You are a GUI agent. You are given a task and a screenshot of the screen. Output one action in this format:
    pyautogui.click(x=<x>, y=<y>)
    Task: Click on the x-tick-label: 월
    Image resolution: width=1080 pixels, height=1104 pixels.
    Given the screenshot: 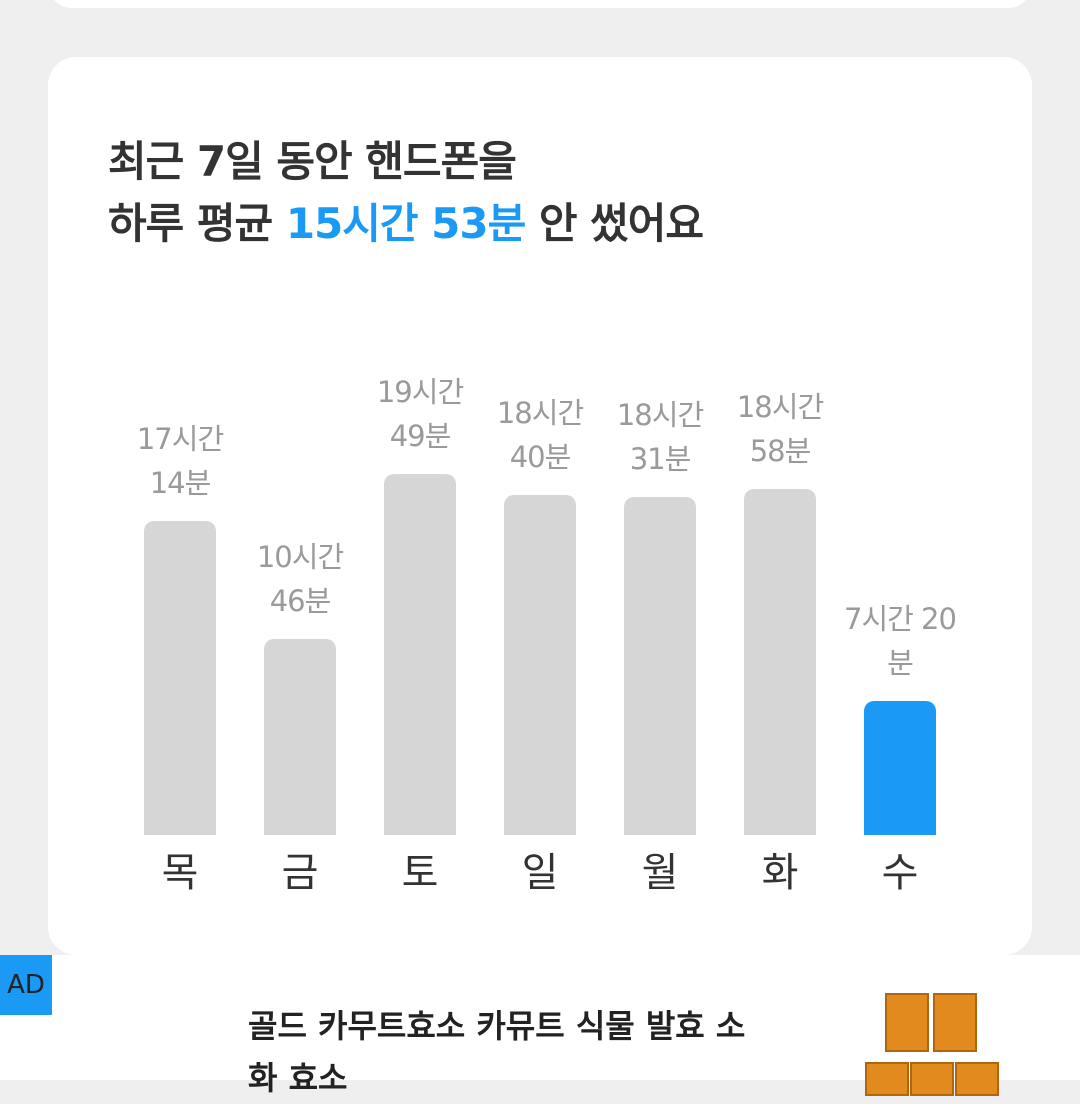 What is the action you would take?
    pyautogui.click(x=660, y=873)
    